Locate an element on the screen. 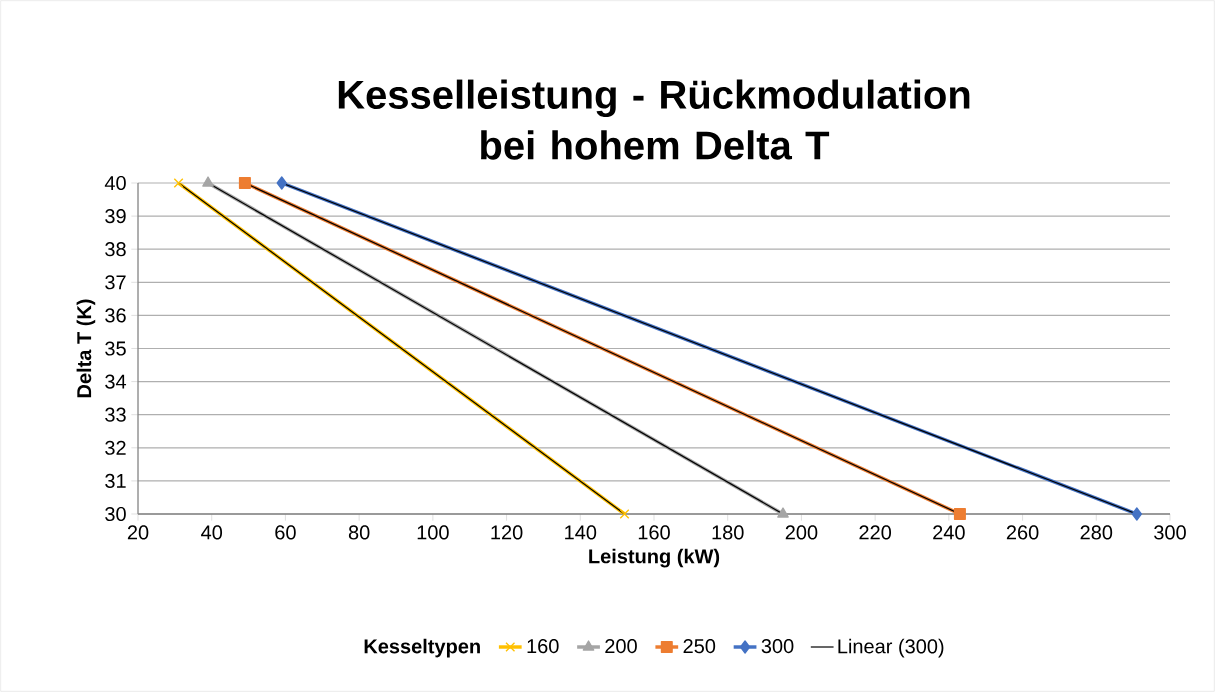 The height and width of the screenshot is (692, 1215). legend-title: Kesseltypen is located at coordinates (422, 648).